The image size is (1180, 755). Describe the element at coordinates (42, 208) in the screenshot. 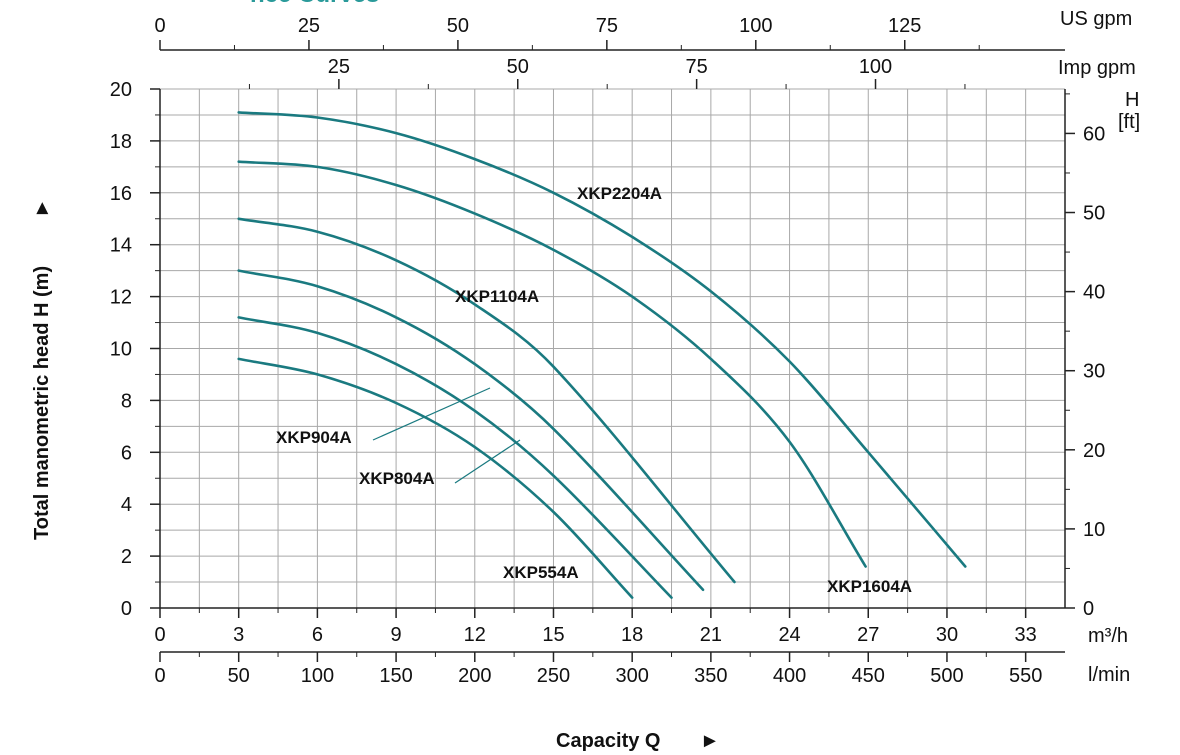

I see `y-axis-arrow: ►` at that location.